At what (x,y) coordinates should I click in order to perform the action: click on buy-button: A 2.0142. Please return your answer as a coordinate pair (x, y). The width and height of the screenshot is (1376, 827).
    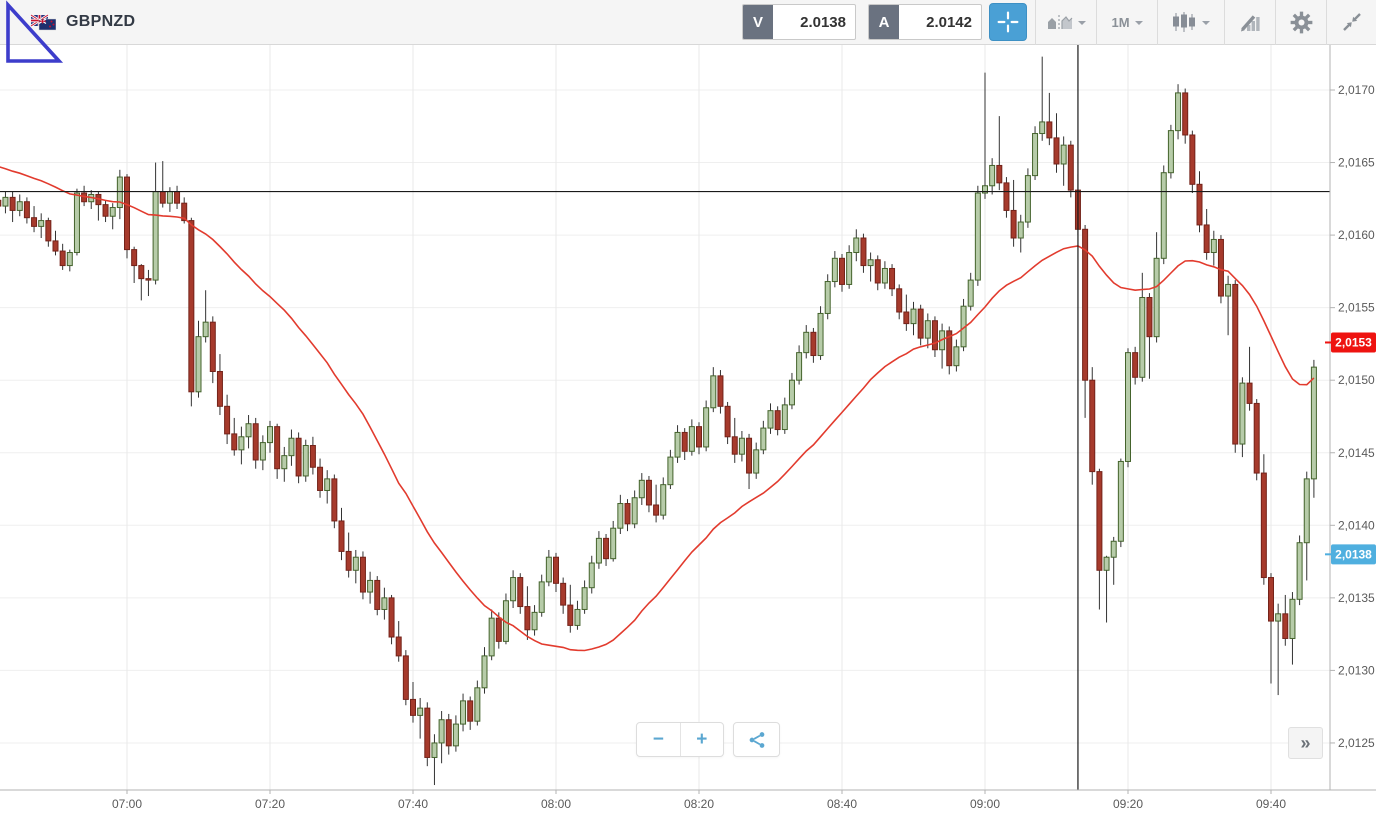
    Looking at the image, I should click on (925, 22).